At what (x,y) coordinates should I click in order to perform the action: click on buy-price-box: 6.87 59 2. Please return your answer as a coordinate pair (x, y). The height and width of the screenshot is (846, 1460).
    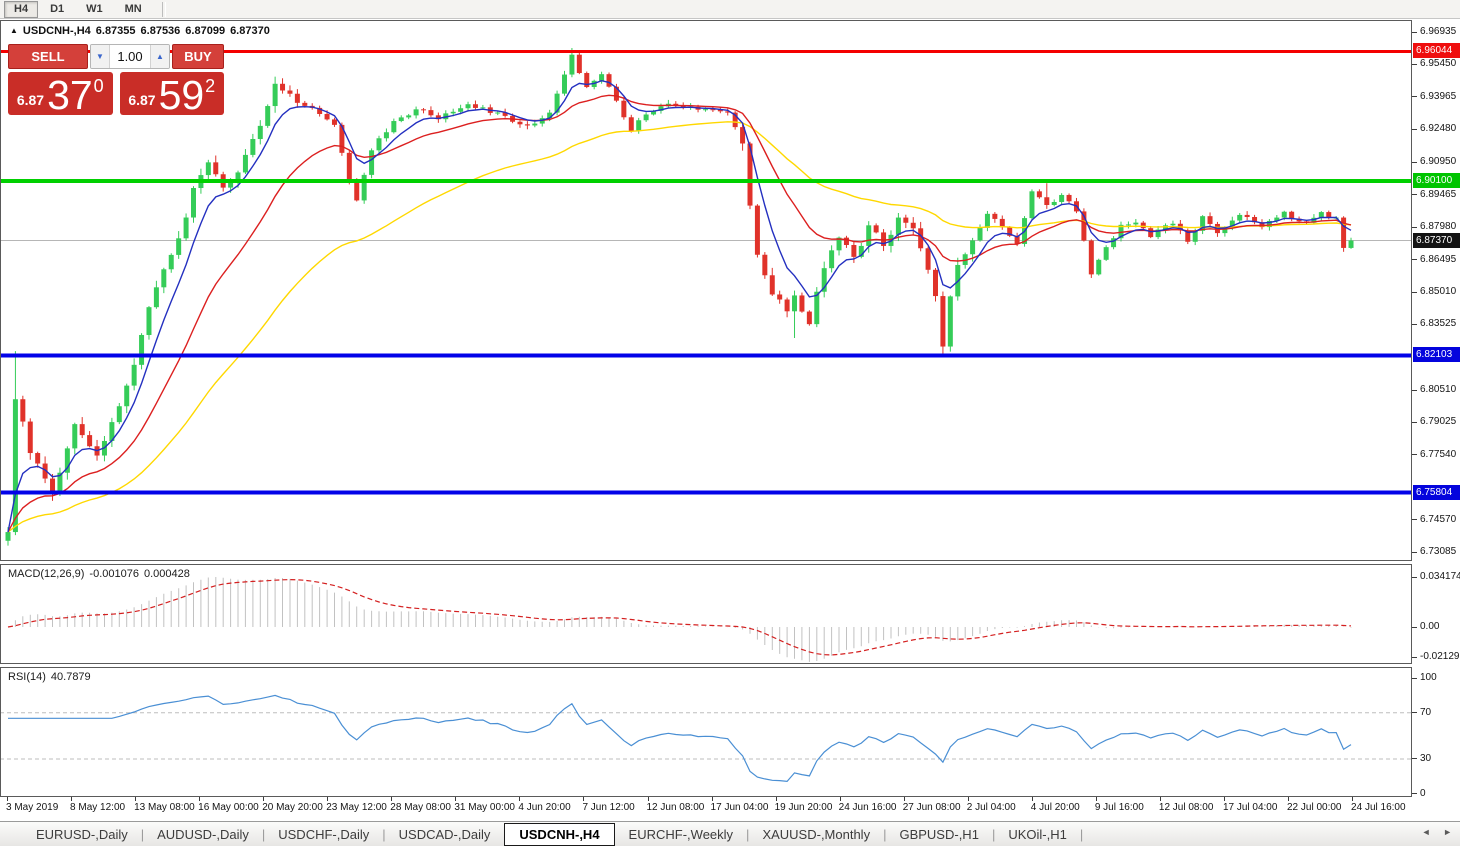
    Looking at the image, I should click on (171, 94).